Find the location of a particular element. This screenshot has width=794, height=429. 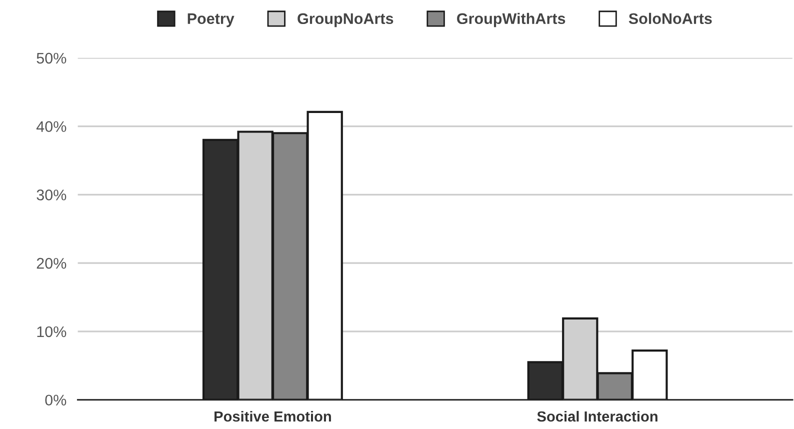

y-tick-label: 10% is located at coordinates (51, 332).